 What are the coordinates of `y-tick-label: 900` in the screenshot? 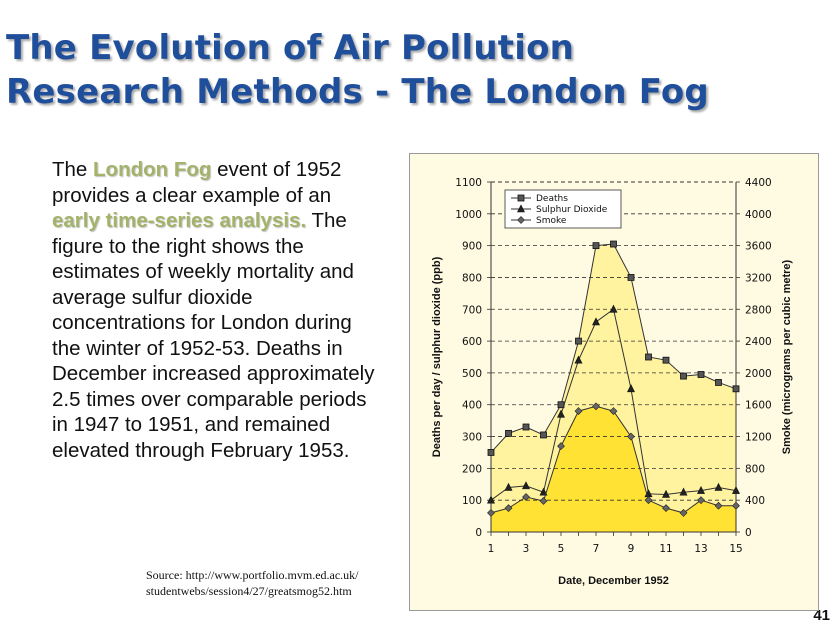 It's located at (472, 247).